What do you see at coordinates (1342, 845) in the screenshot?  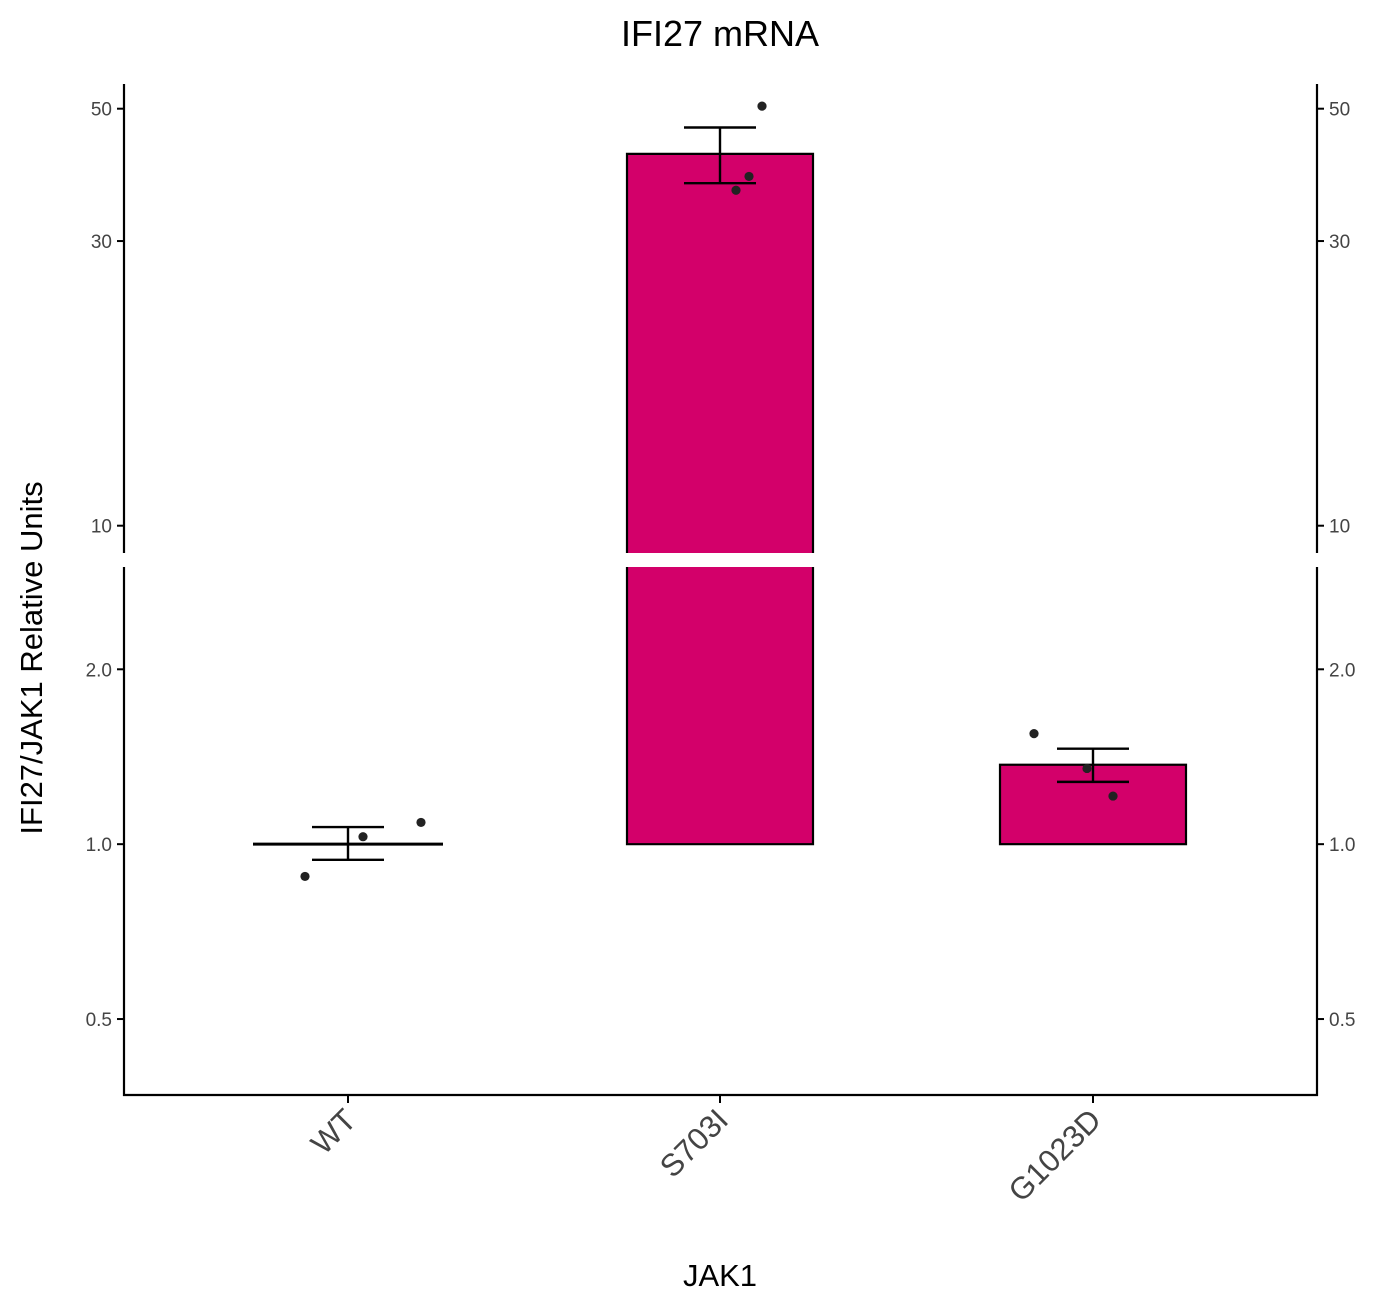 I see `right-y-tick-label: 1.0` at bounding box center [1342, 845].